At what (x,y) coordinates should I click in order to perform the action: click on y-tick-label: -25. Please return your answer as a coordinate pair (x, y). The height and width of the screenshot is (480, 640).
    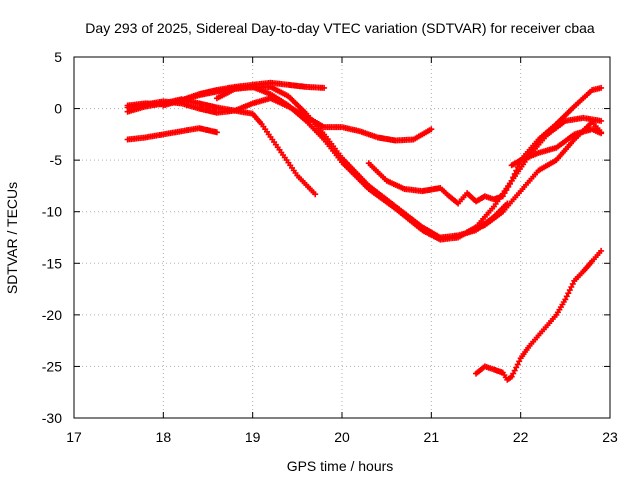
    Looking at the image, I should click on (52, 366).